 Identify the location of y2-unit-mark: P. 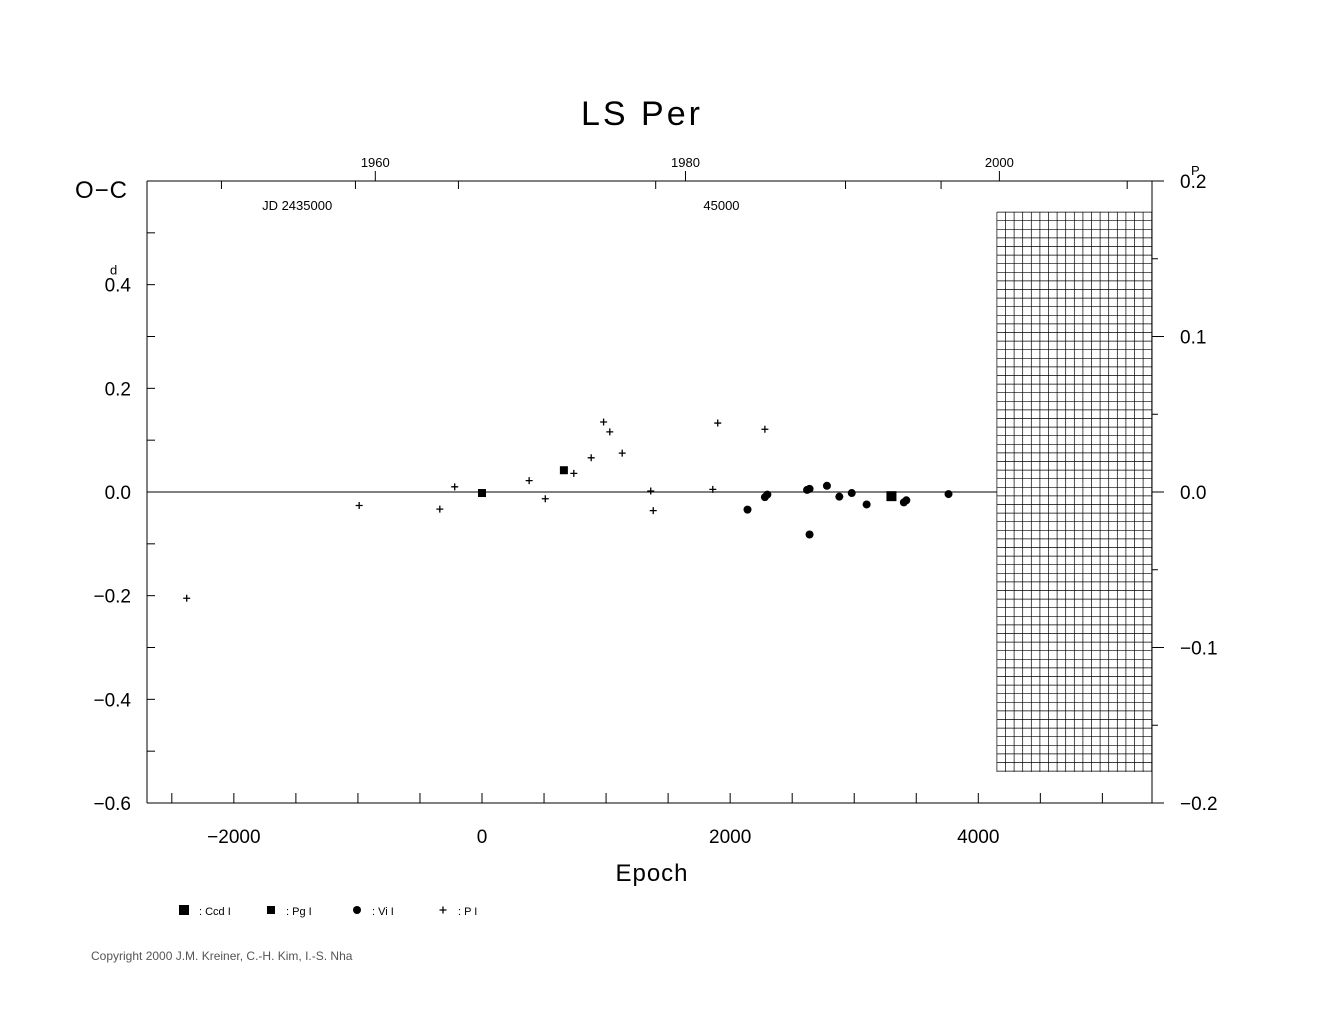
(1195, 170).